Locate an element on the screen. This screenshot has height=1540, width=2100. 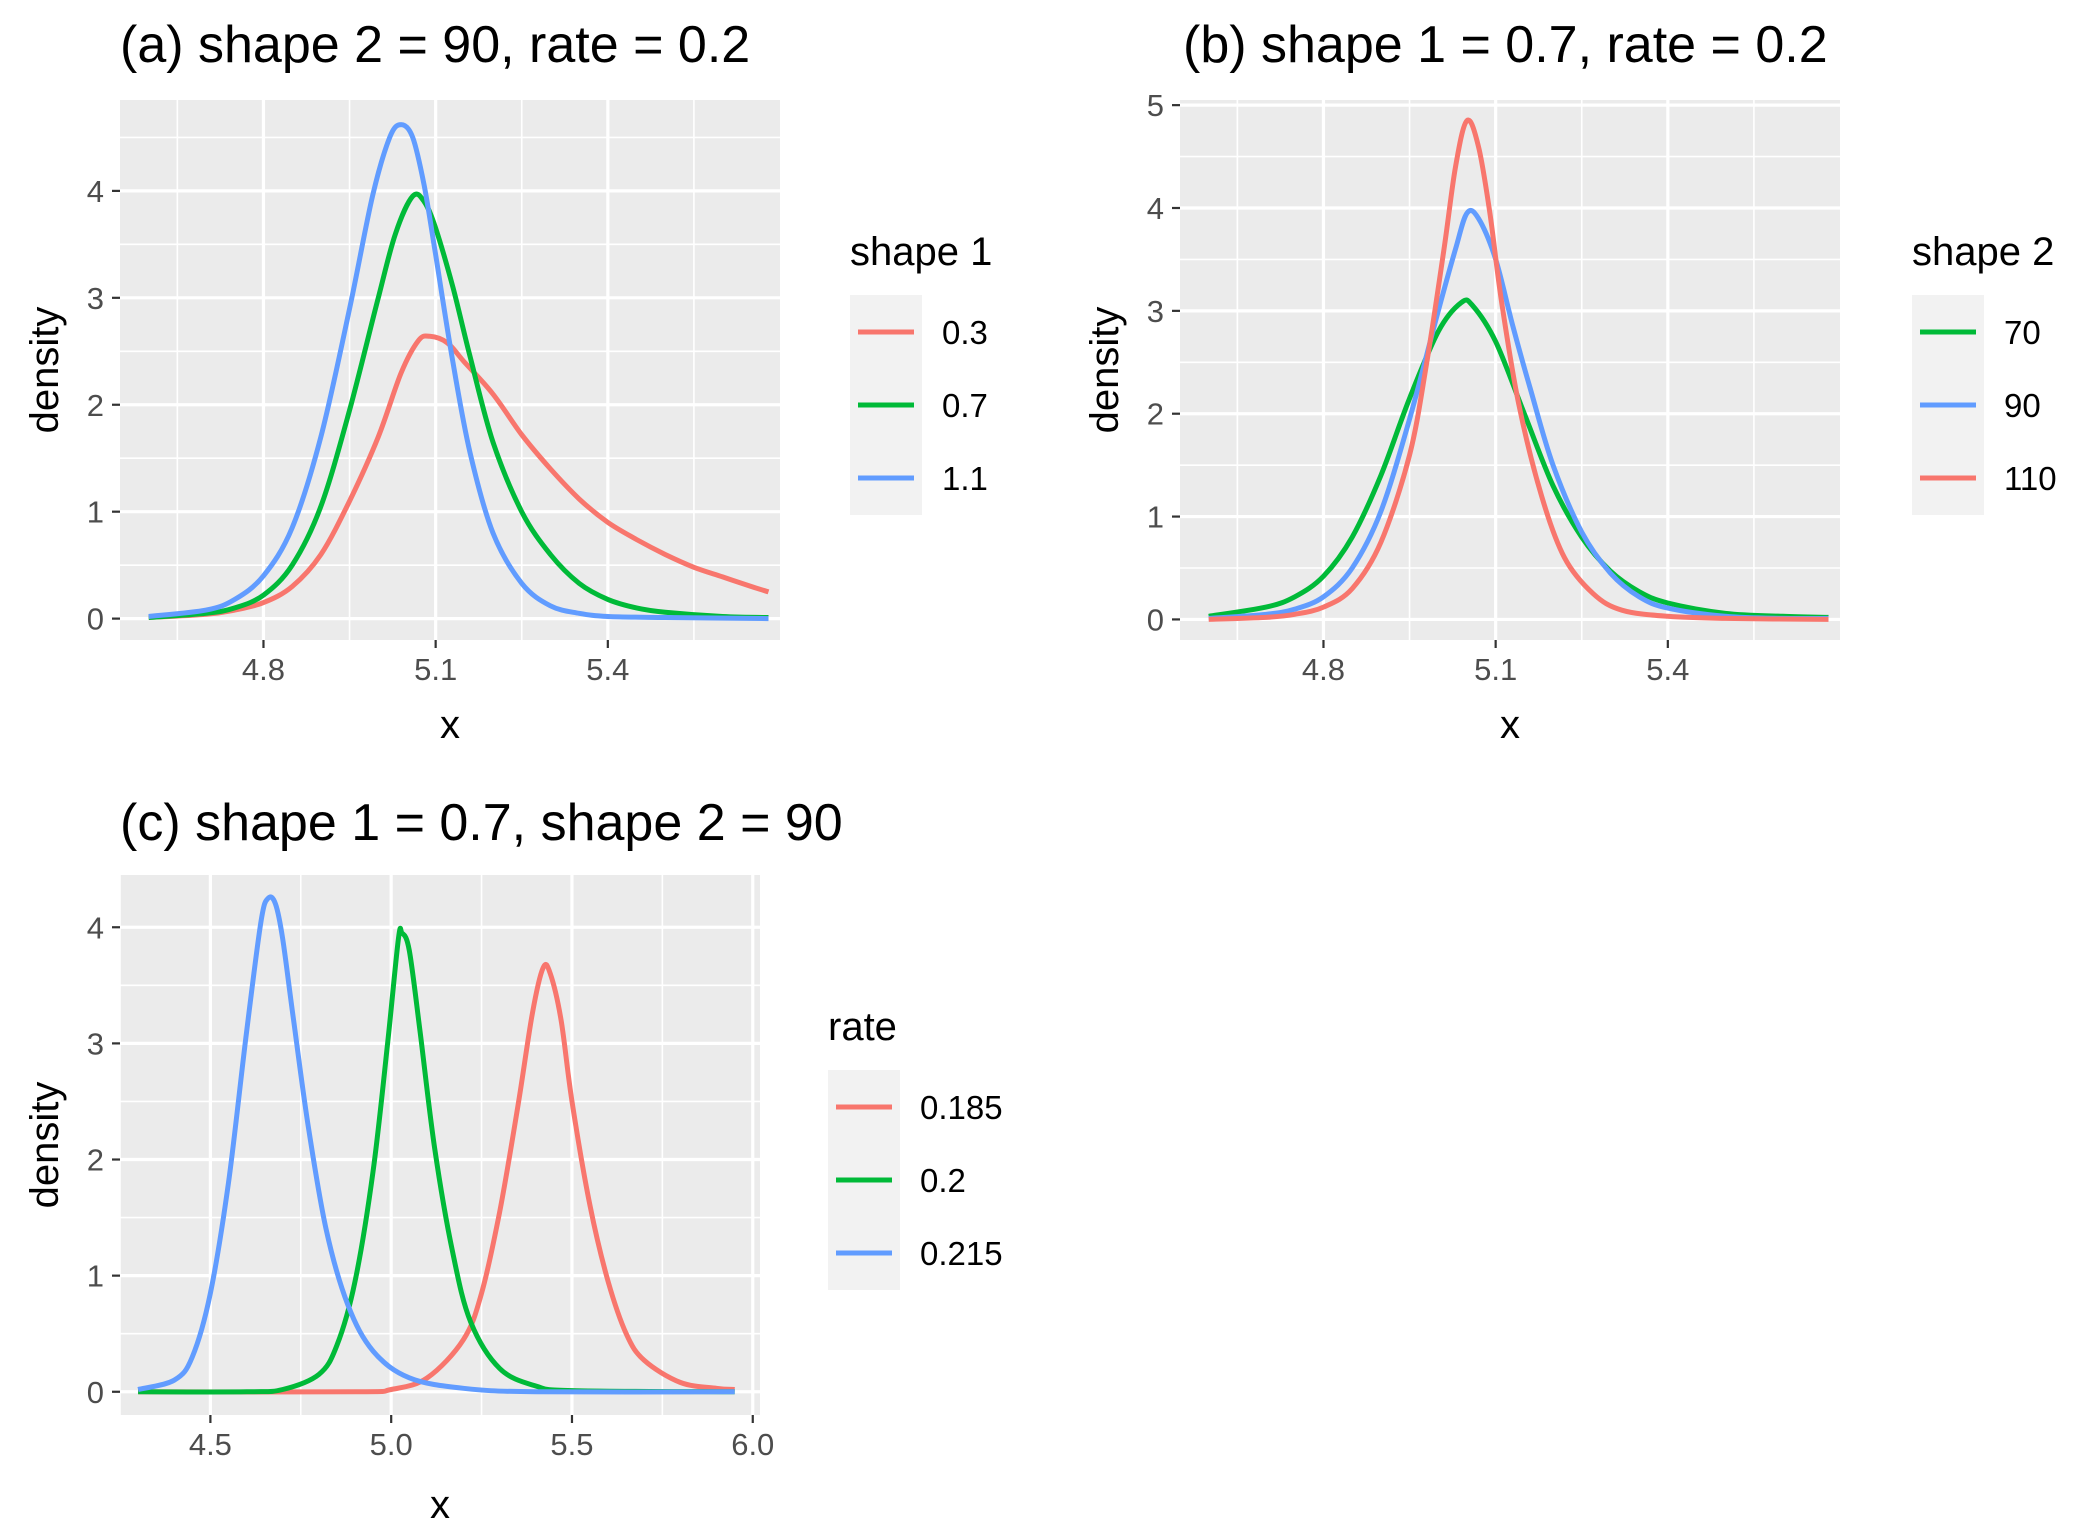
legend-label: 70 is located at coordinates (2022, 332).